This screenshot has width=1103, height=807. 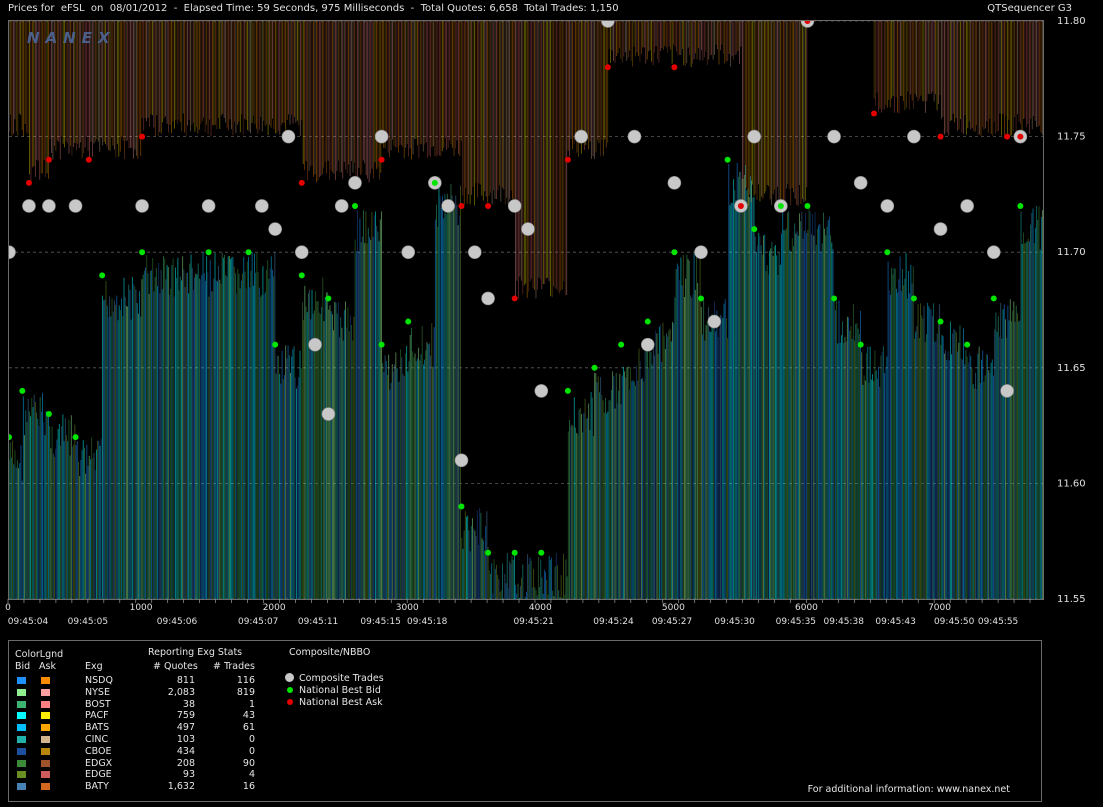 I want to click on x-tick-label: 4000, so click(x=540, y=608).